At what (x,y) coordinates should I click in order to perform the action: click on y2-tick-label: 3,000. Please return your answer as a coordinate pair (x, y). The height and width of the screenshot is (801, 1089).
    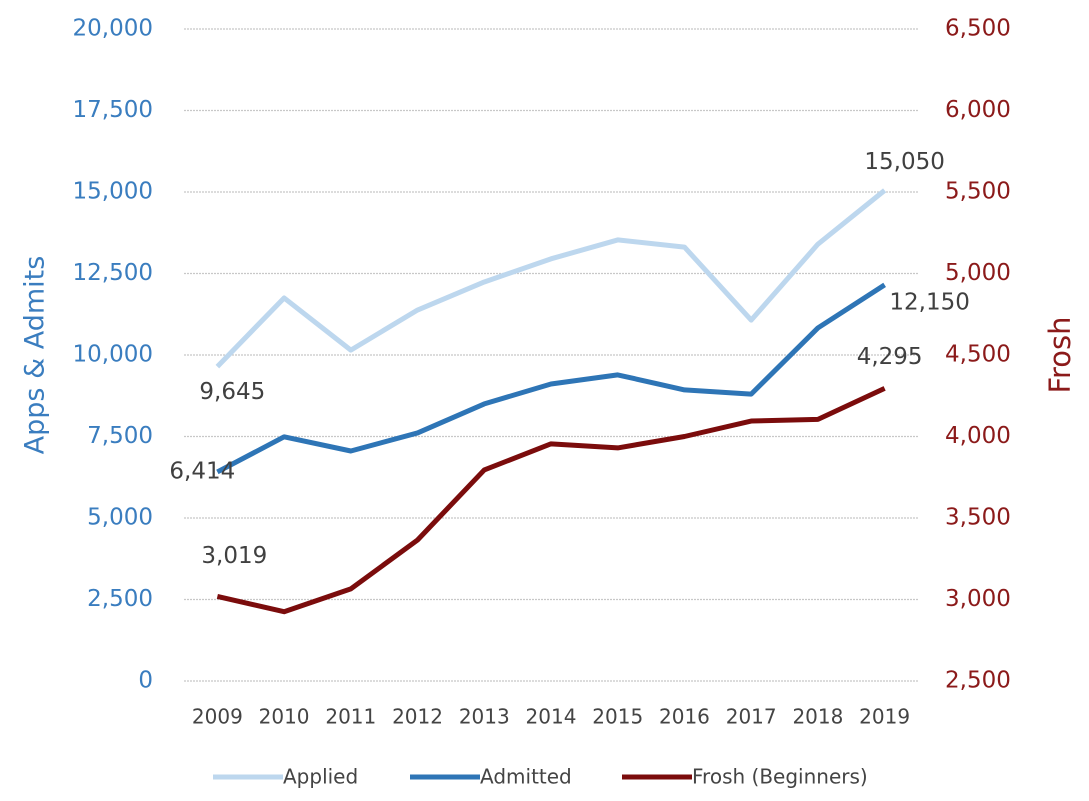
    Looking at the image, I should click on (978, 599).